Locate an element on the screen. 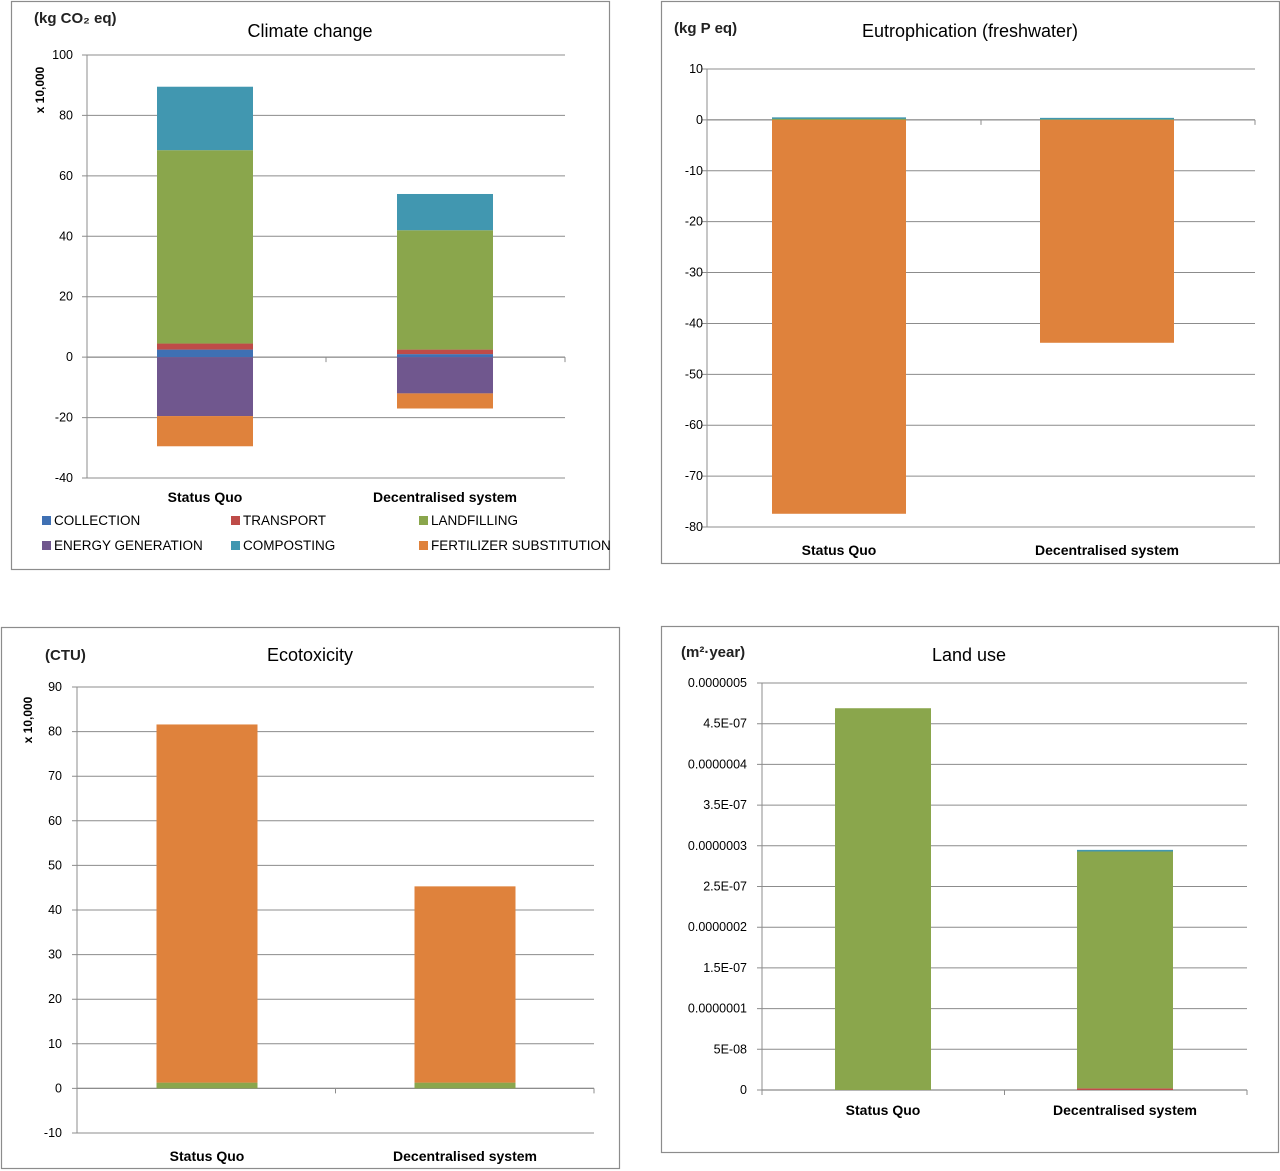 The height and width of the screenshot is (1171, 1280). y-tick-label: 1.5E-07 is located at coordinates (725, 968).